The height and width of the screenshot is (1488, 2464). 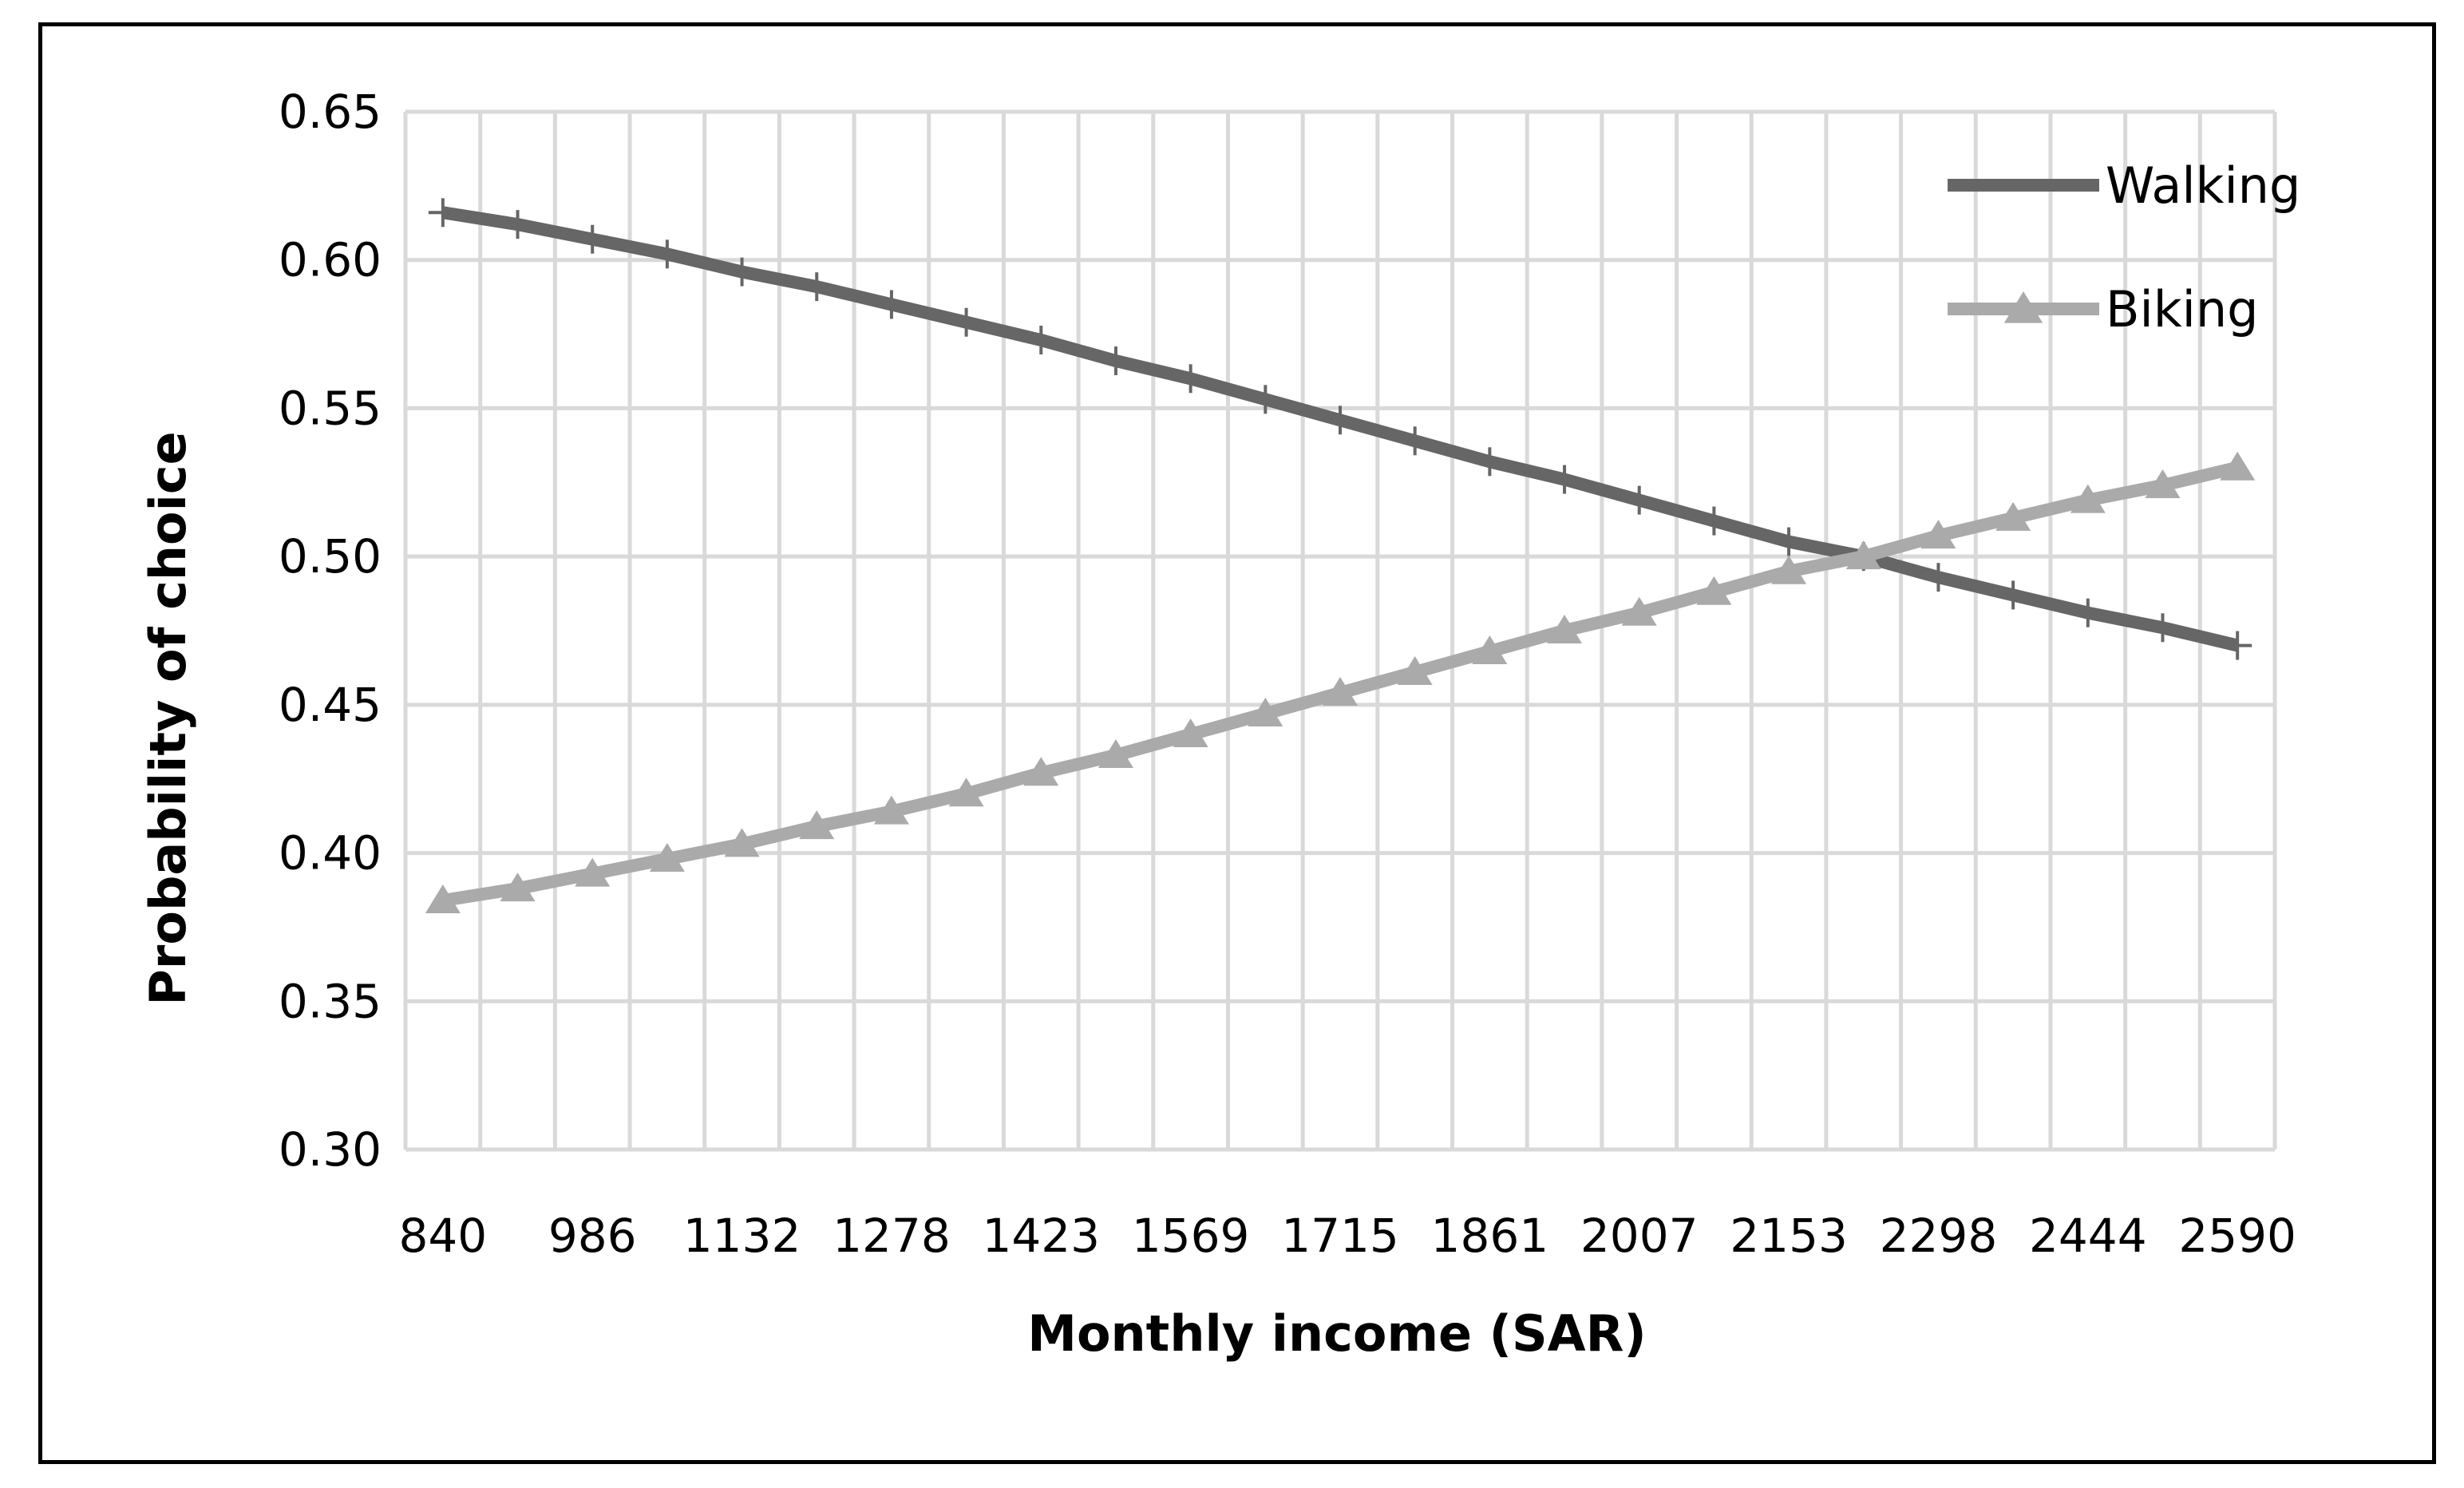 What do you see at coordinates (168, 718) in the screenshot?
I see `y-axis-title: Probability of choice` at bounding box center [168, 718].